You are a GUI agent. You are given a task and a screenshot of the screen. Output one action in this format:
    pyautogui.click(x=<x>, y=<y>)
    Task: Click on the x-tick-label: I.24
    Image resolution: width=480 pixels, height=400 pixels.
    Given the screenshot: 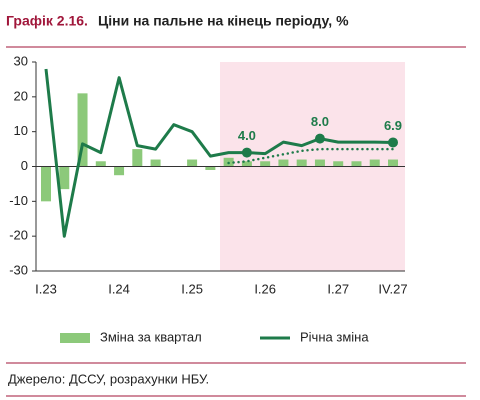 What is the action you would take?
    pyautogui.click(x=119, y=288)
    